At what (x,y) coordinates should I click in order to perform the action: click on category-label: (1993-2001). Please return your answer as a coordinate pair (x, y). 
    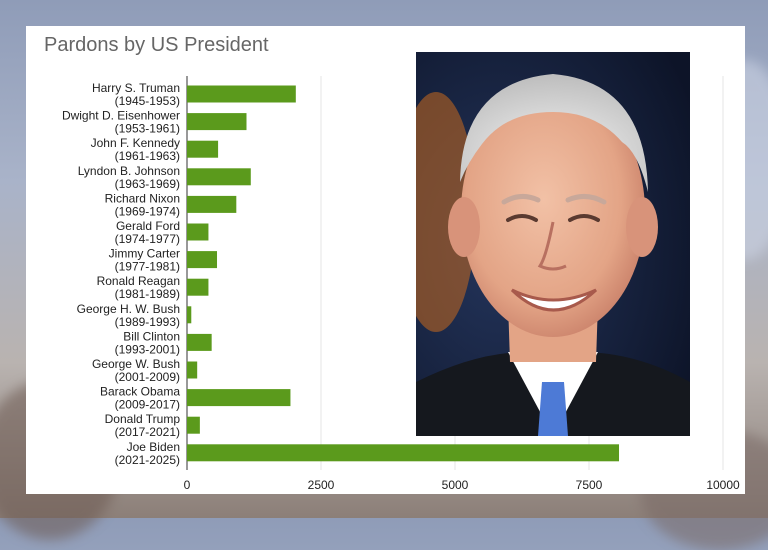
    Looking at the image, I should click on (147, 349).